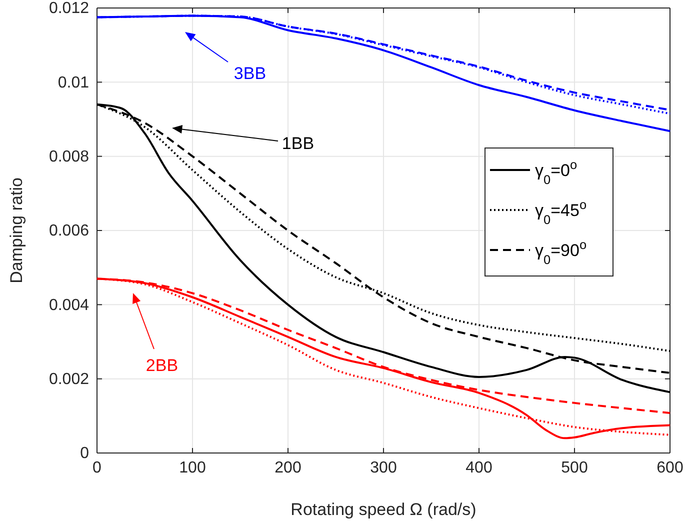  What do you see at coordinates (574, 467) in the screenshot?
I see `x-tick-label: 500` at bounding box center [574, 467].